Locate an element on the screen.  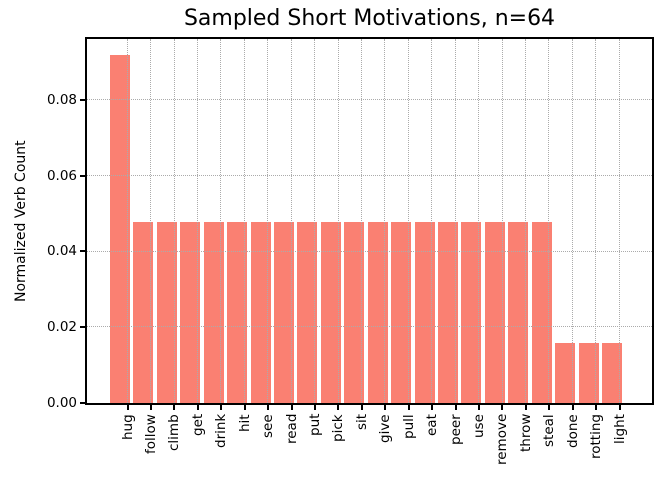
bar-sit is located at coordinates (354, 312).